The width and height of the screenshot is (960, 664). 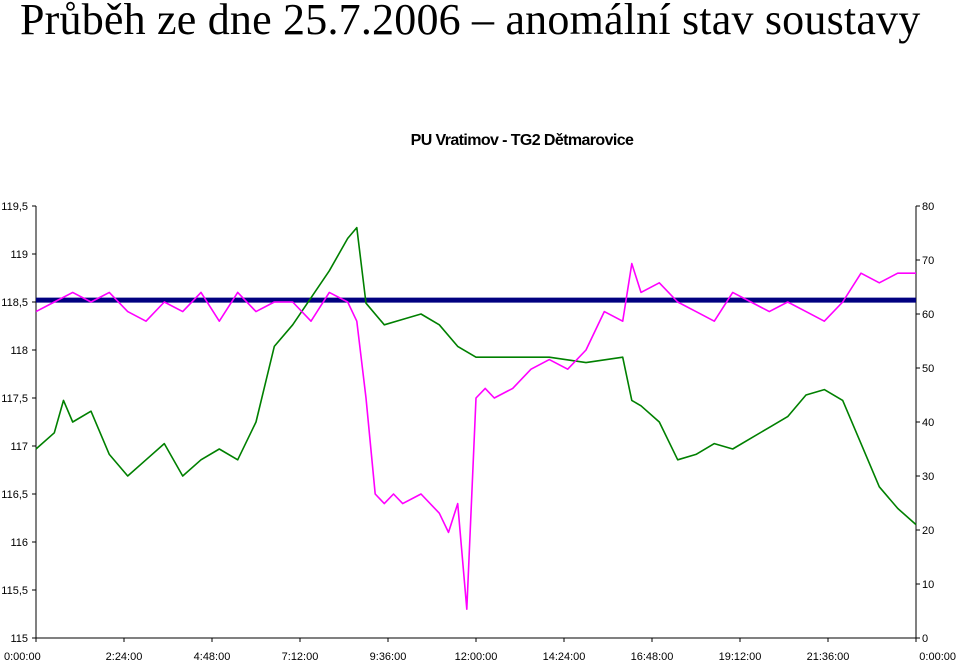 I want to click on y2-tick-label: 60, so click(x=928, y=315).